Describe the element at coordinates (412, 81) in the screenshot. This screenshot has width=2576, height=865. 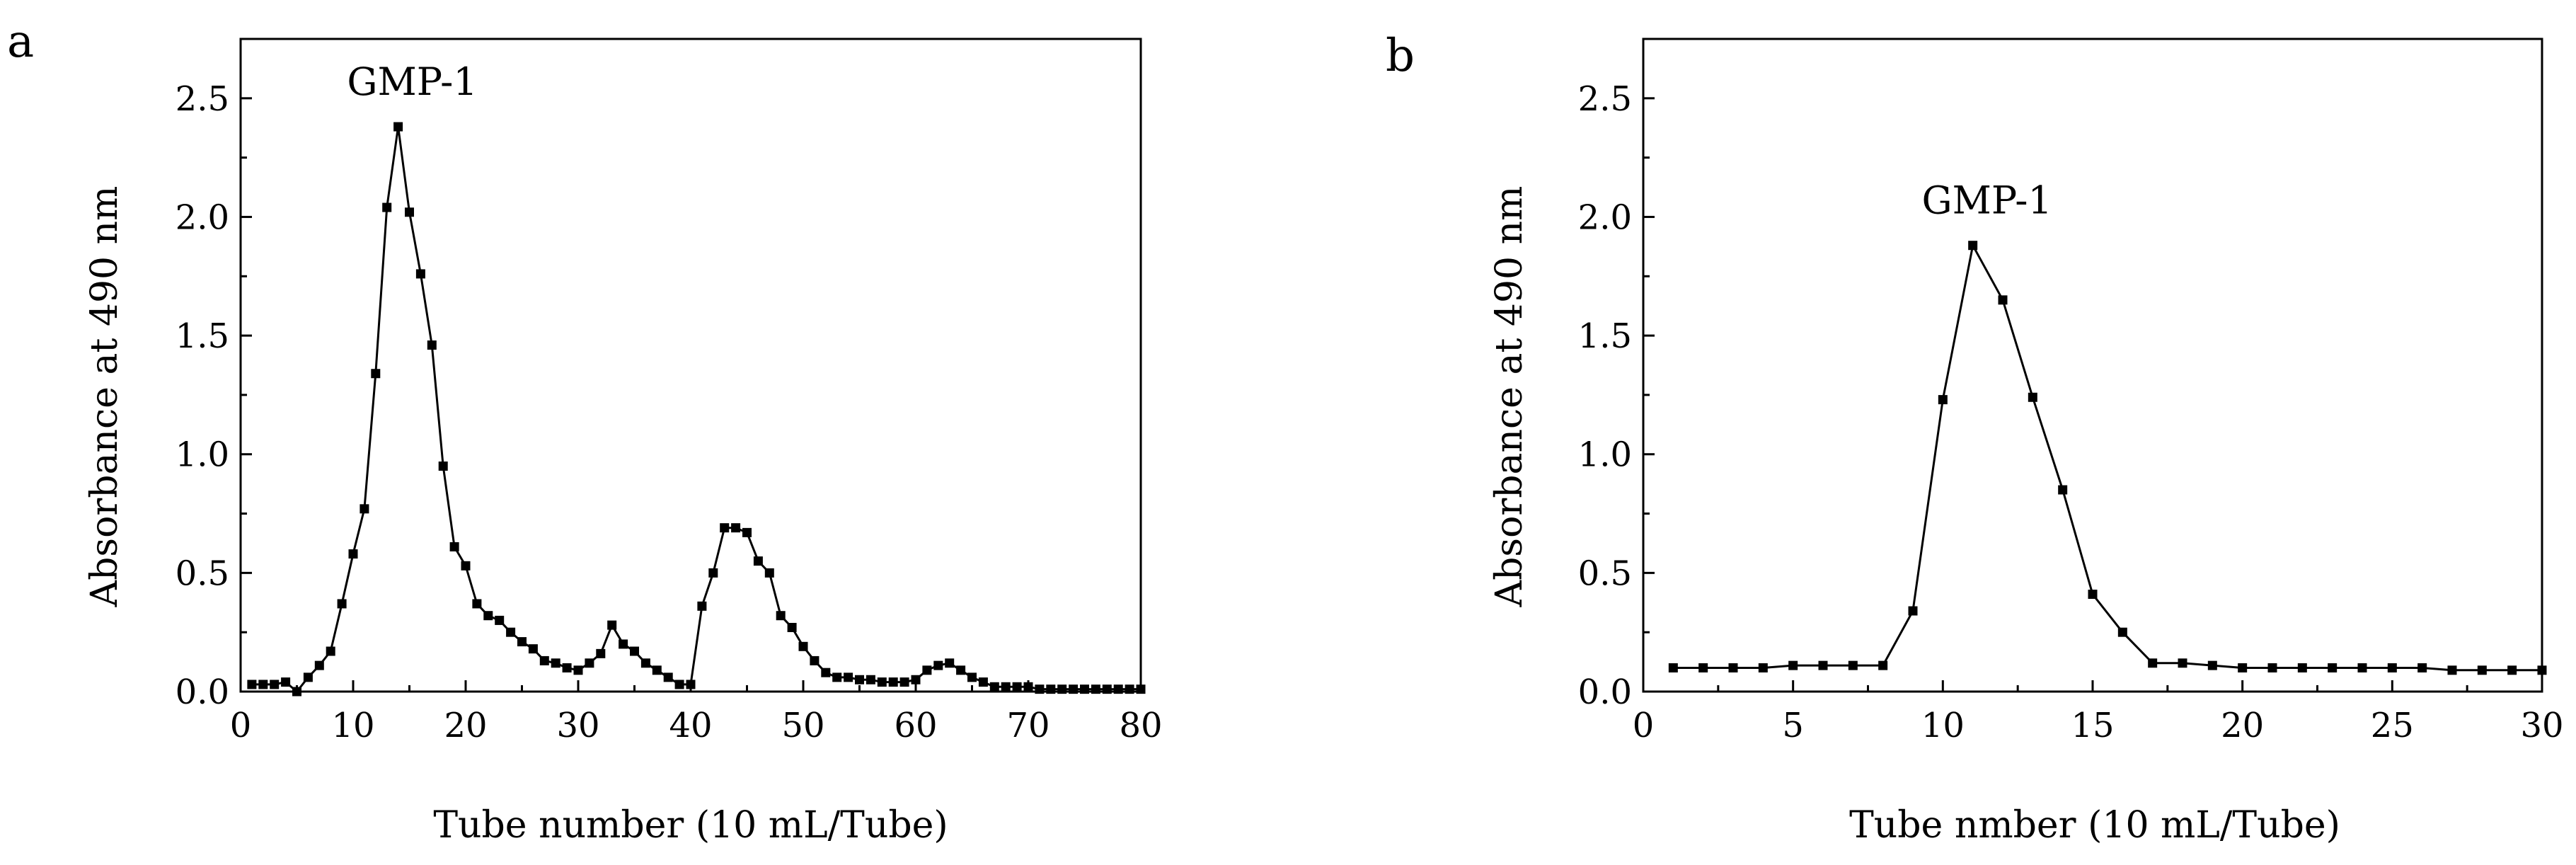
I see `panel-a-peak-annotation: GMP-1` at that location.